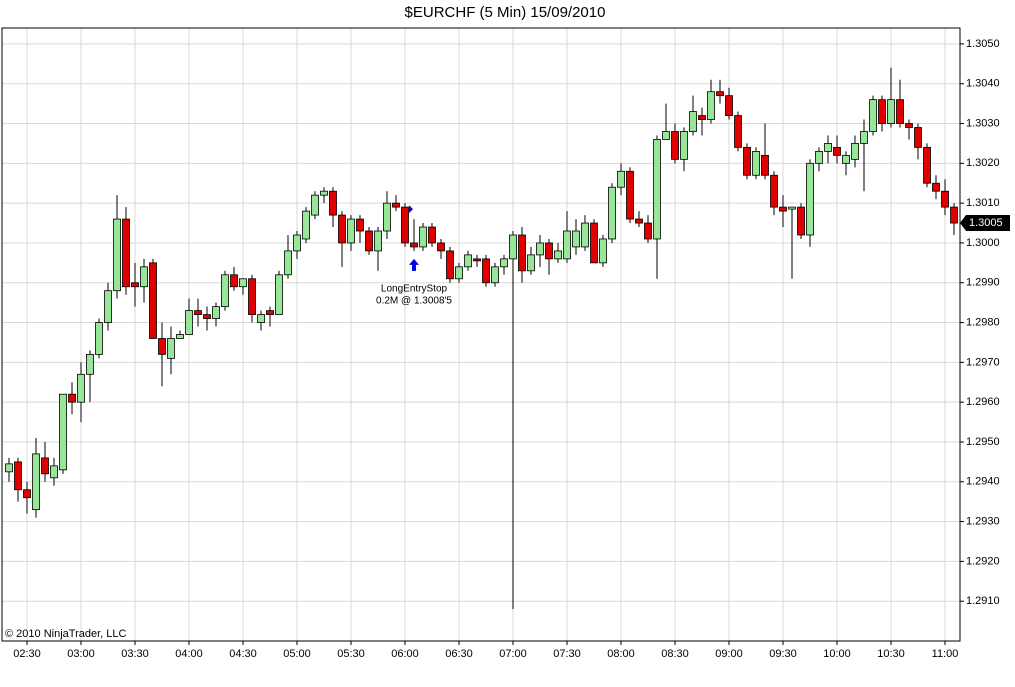  Describe the element at coordinates (65, 634) in the screenshot. I see `copyright: © 2010 NinjaTrader, LLC` at that location.